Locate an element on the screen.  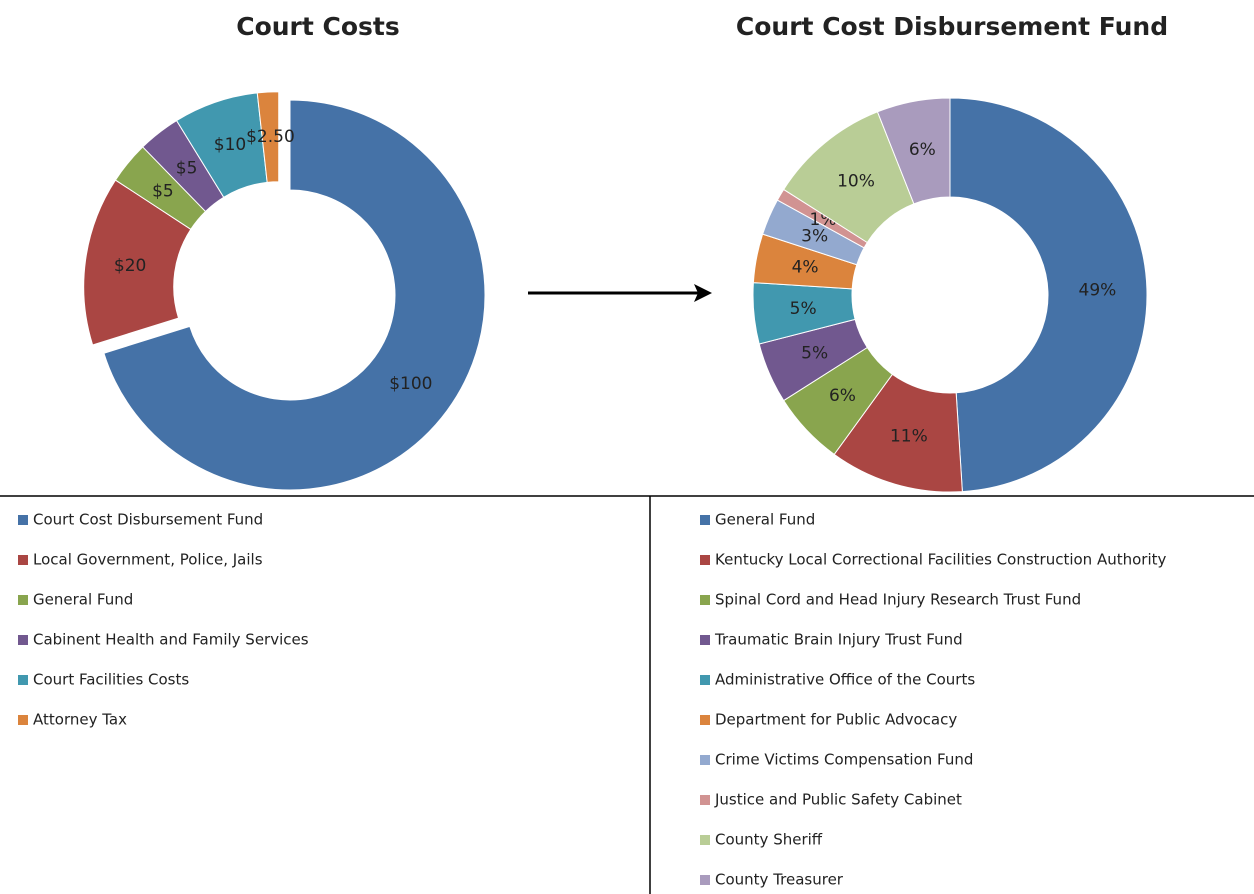
data-label: $100 is located at coordinates (410, 384).